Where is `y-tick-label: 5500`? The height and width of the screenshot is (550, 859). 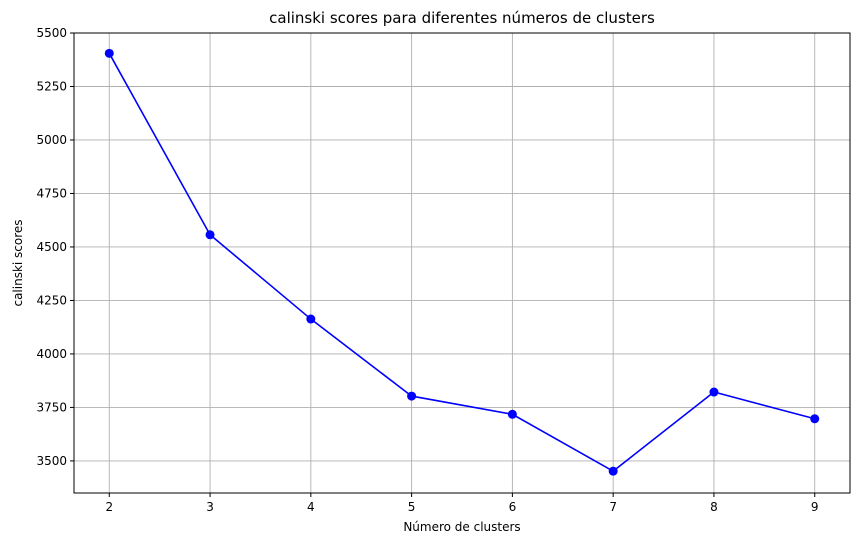 y-tick-label: 5500 is located at coordinates (51, 33).